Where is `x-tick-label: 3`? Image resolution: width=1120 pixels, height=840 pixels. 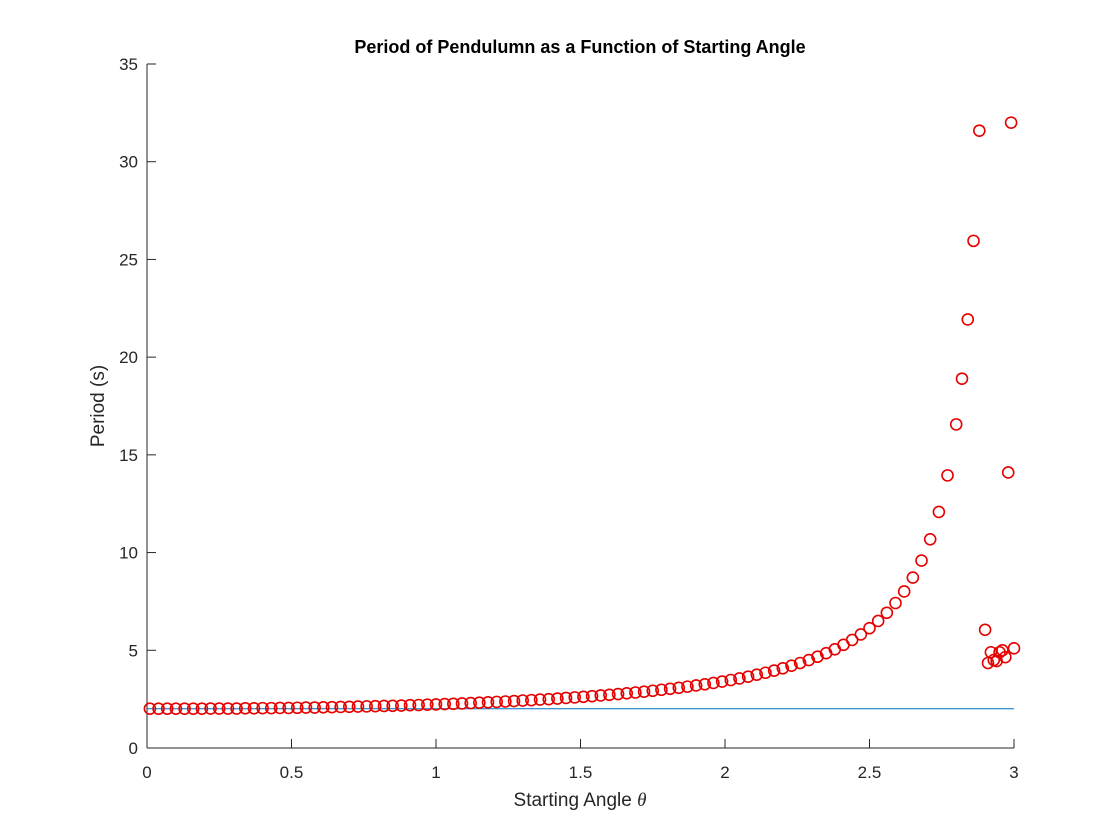
x-tick-label: 3 is located at coordinates (1013, 772).